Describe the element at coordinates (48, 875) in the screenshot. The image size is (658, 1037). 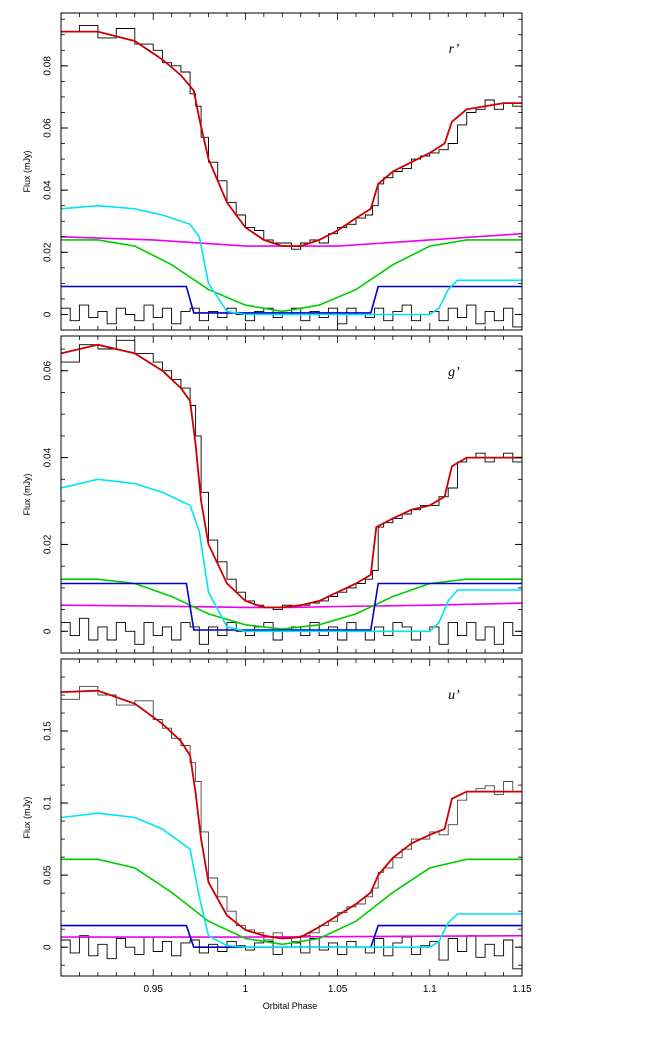
I see `y-tick-label: 0.05` at that location.